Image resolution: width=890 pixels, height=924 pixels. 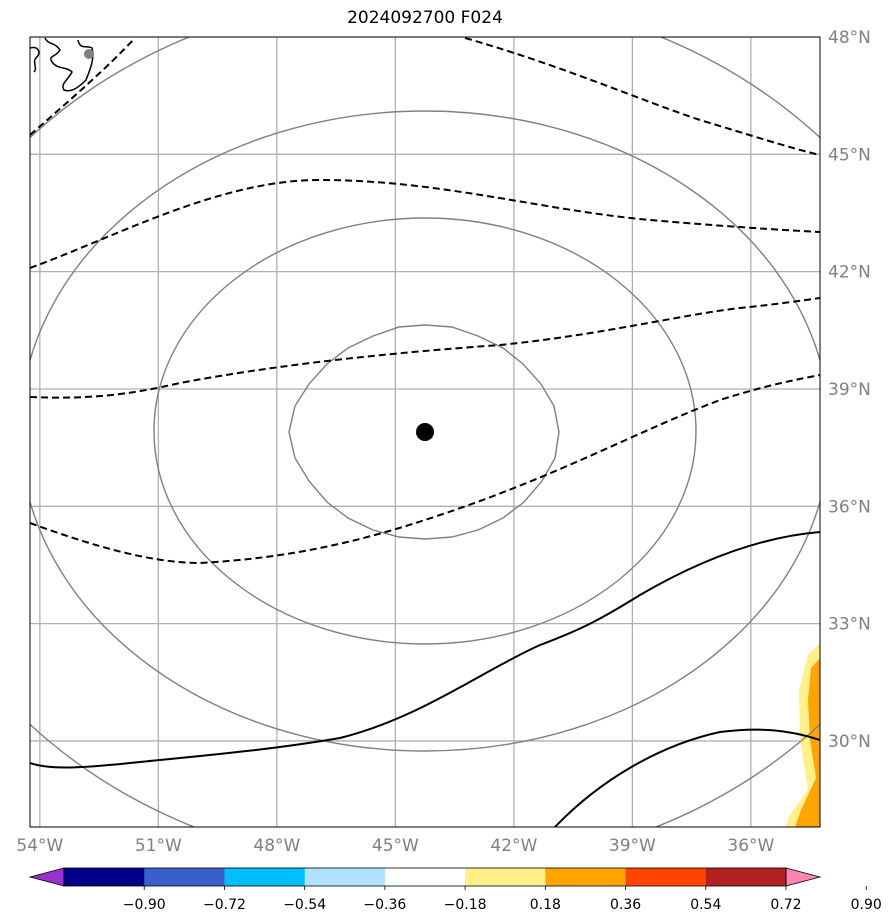 I want to click on longitude-label: 45°W, so click(x=395, y=846).